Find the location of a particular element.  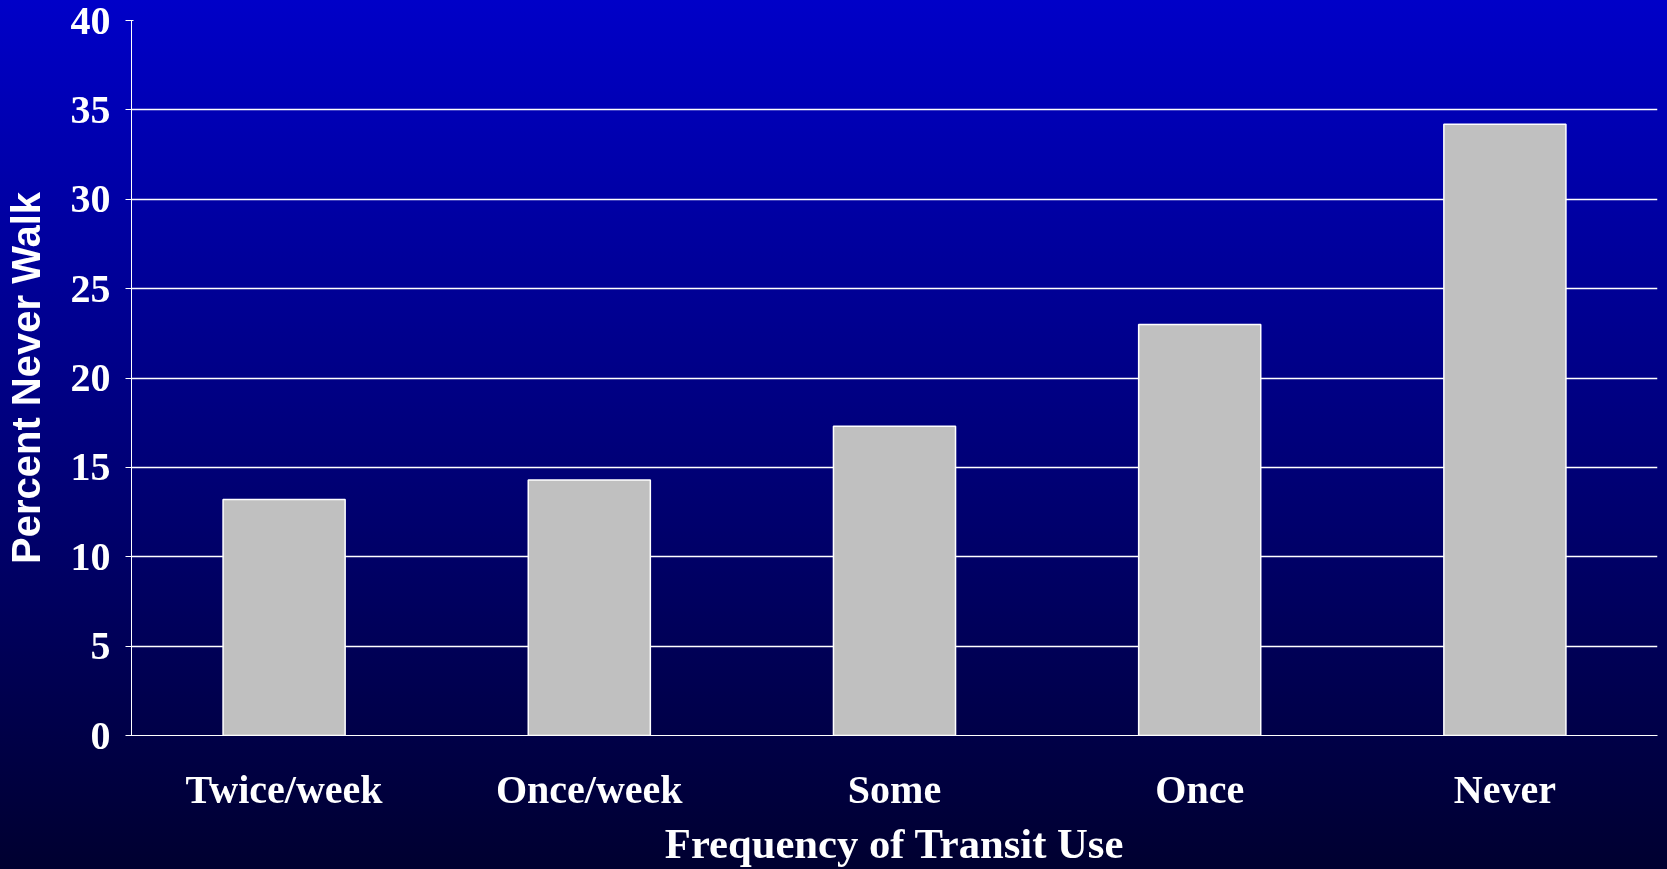

y-tick-label: 40 is located at coordinates (90, 21).